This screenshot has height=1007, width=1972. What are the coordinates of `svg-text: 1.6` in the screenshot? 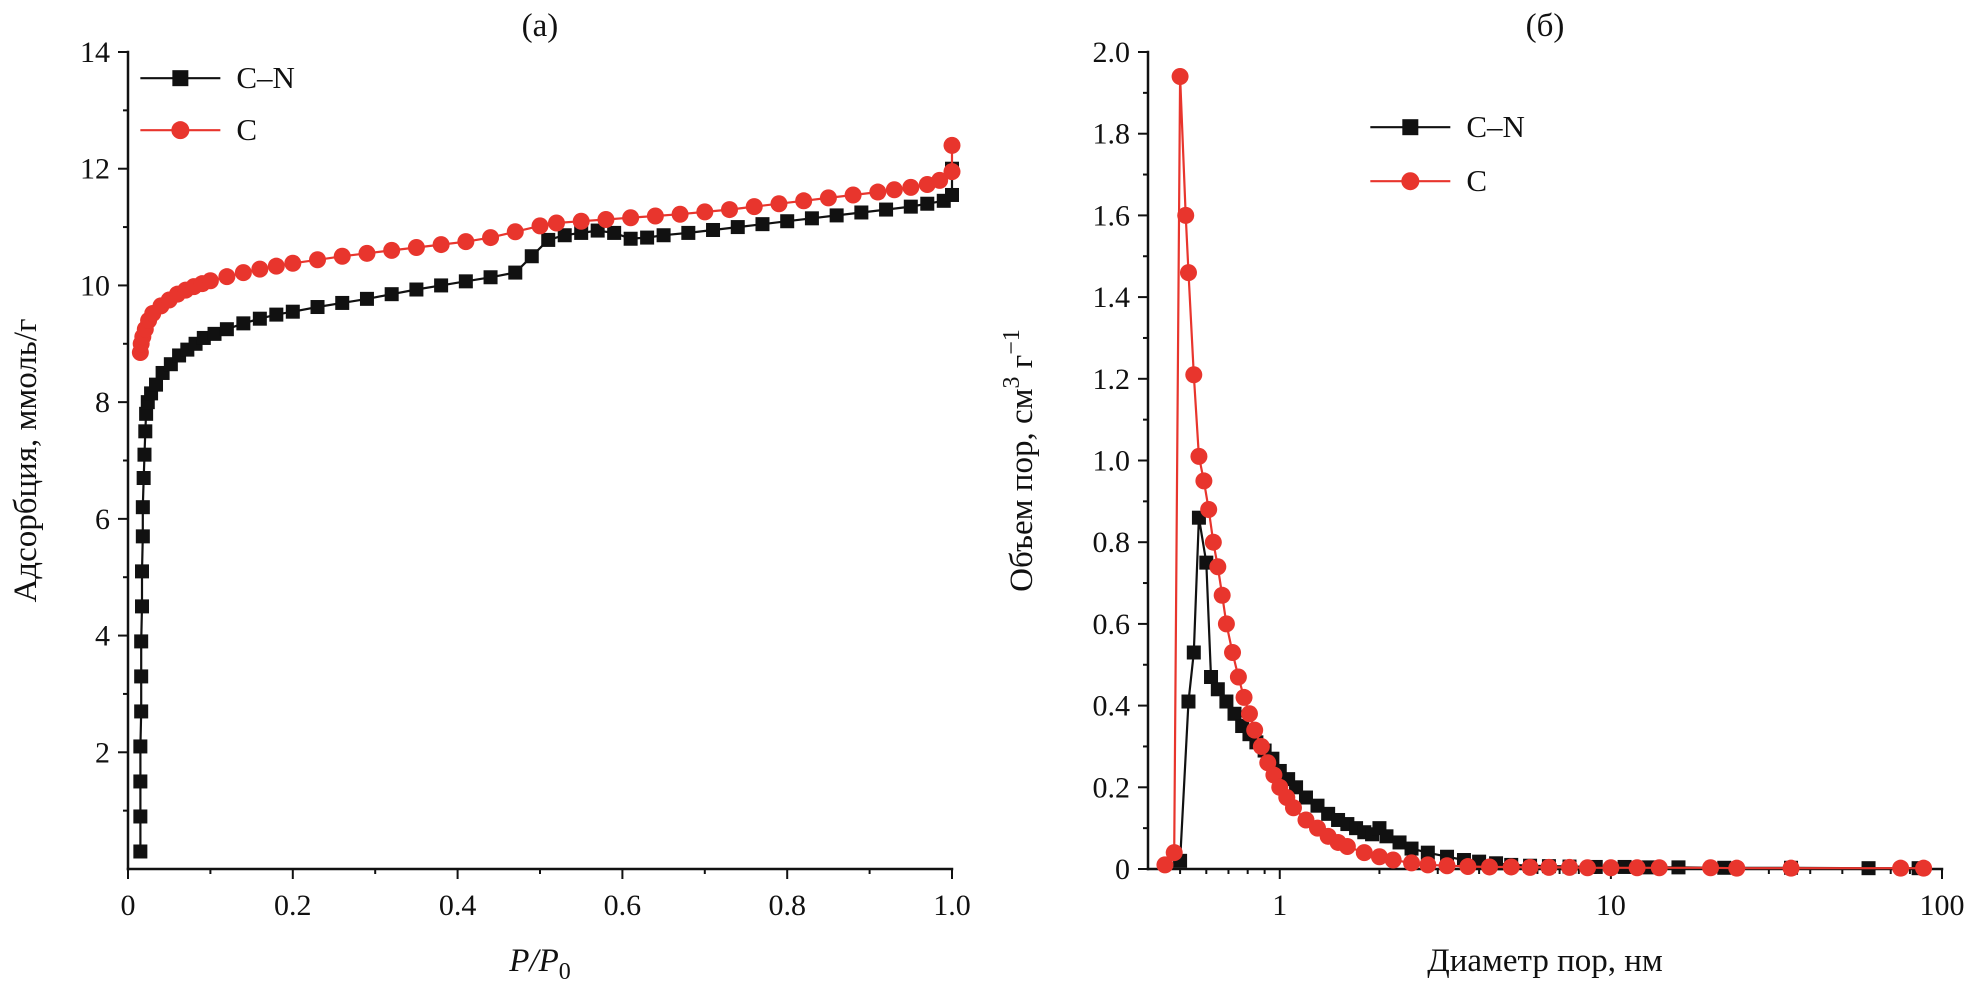 It's located at (1112, 215).